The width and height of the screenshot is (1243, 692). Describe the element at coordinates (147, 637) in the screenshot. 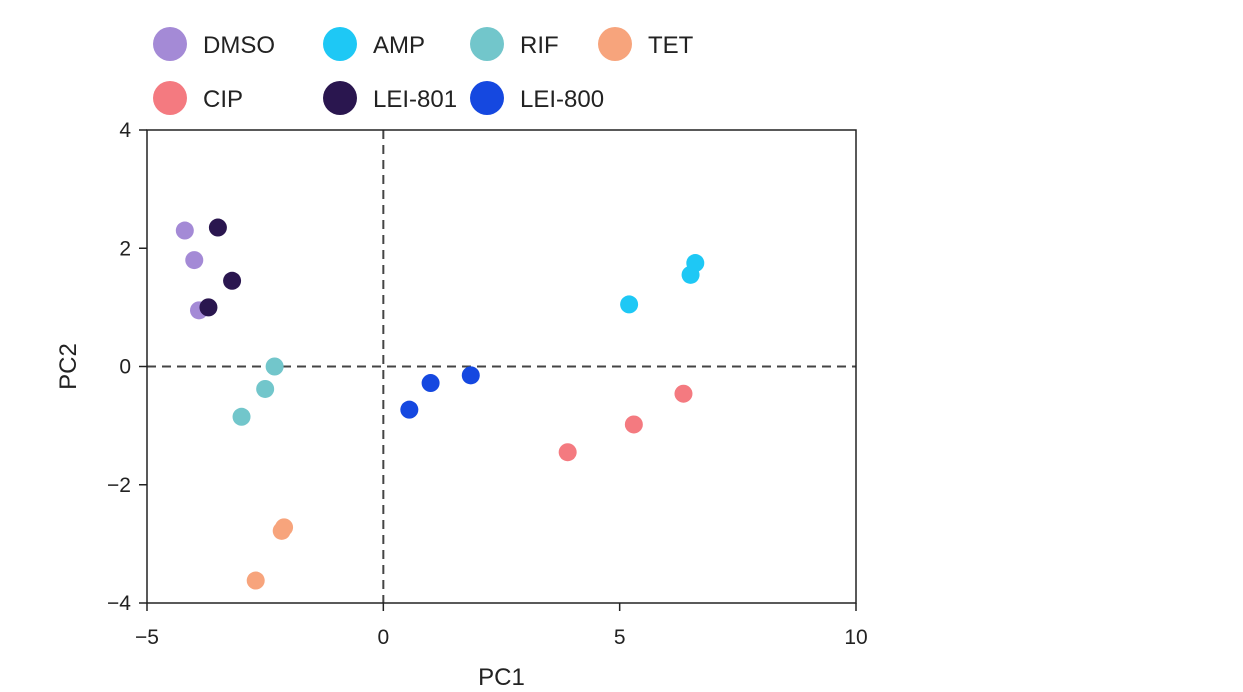

I see `x-tick-label: −5` at that location.